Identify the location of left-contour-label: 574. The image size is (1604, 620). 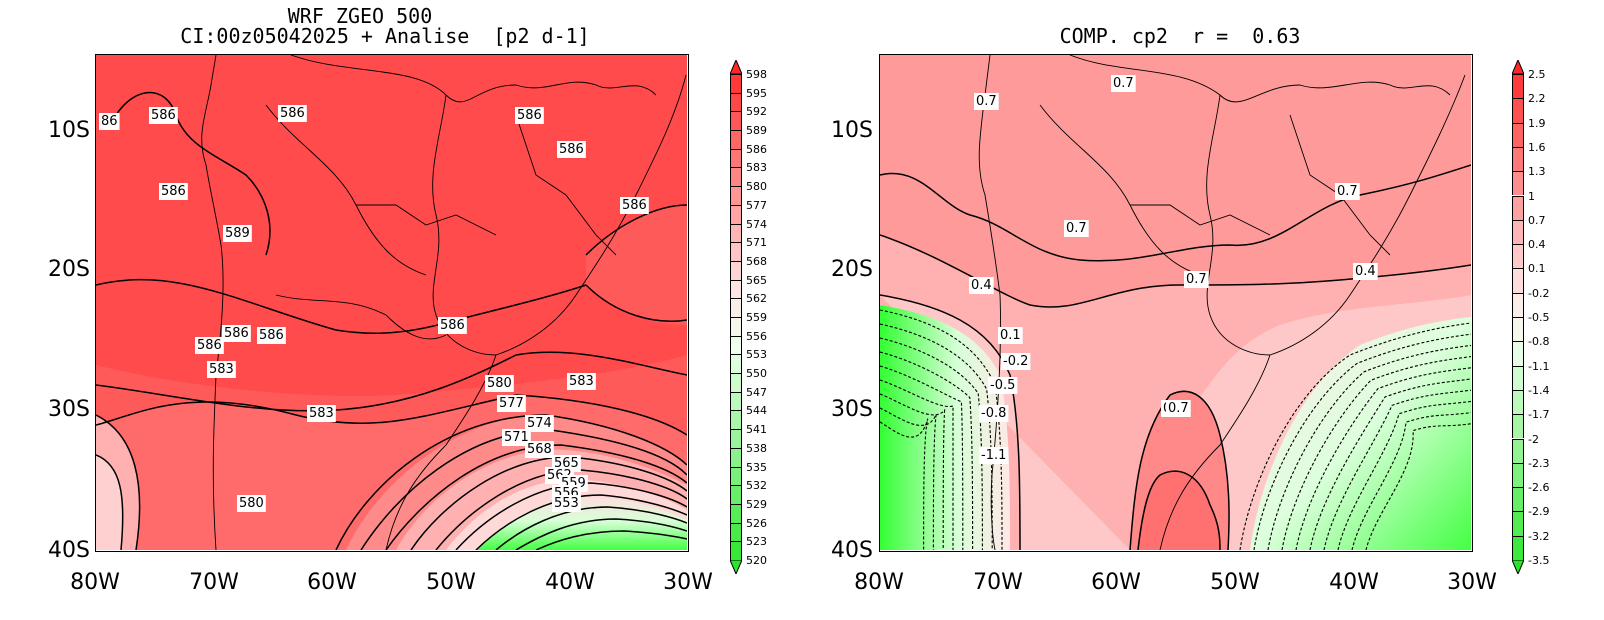
(539, 423).